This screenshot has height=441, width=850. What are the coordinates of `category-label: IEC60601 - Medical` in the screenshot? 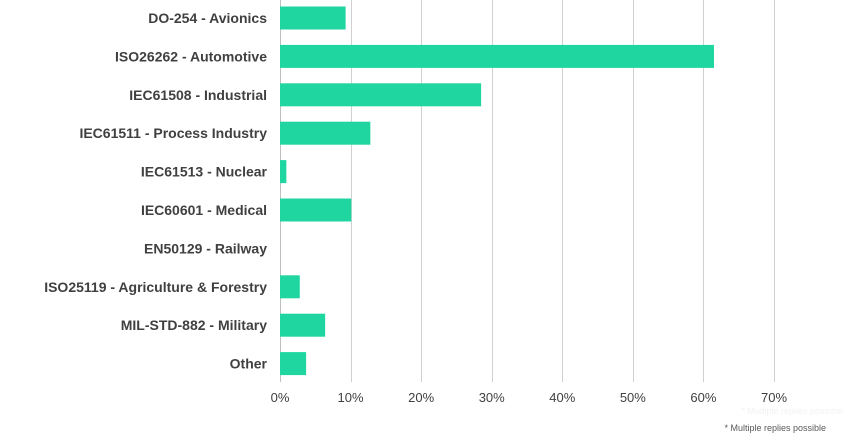 It's located at (204, 210).